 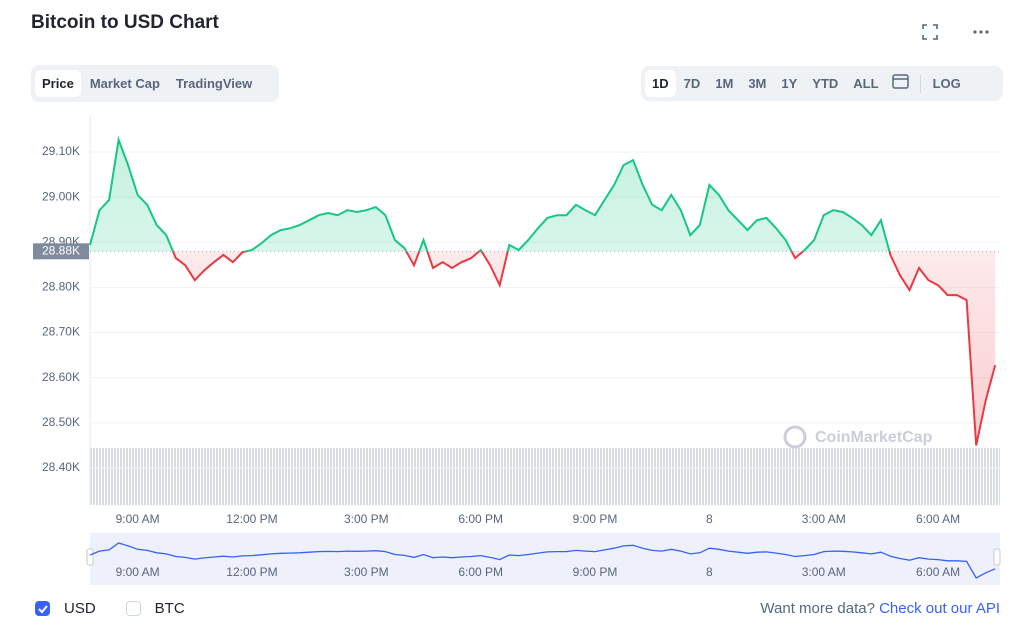 What do you see at coordinates (757, 83) in the screenshot?
I see `range-button: 3M` at bounding box center [757, 83].